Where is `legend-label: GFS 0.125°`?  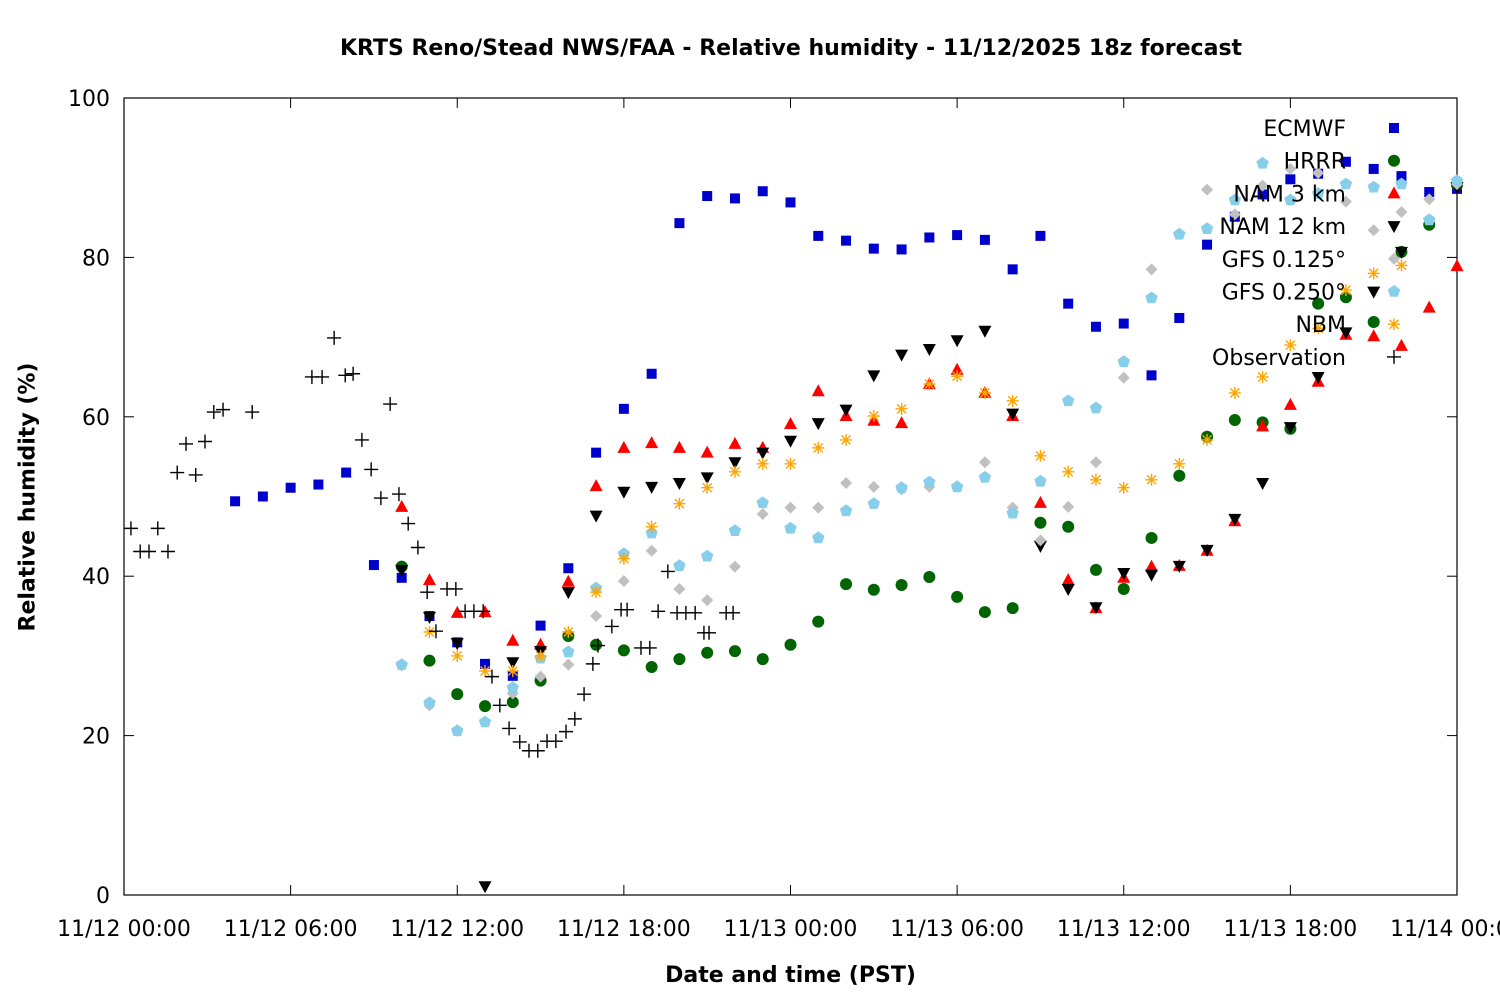 legend-label: GFS 0.125° is located at coordinates (1284, 260).